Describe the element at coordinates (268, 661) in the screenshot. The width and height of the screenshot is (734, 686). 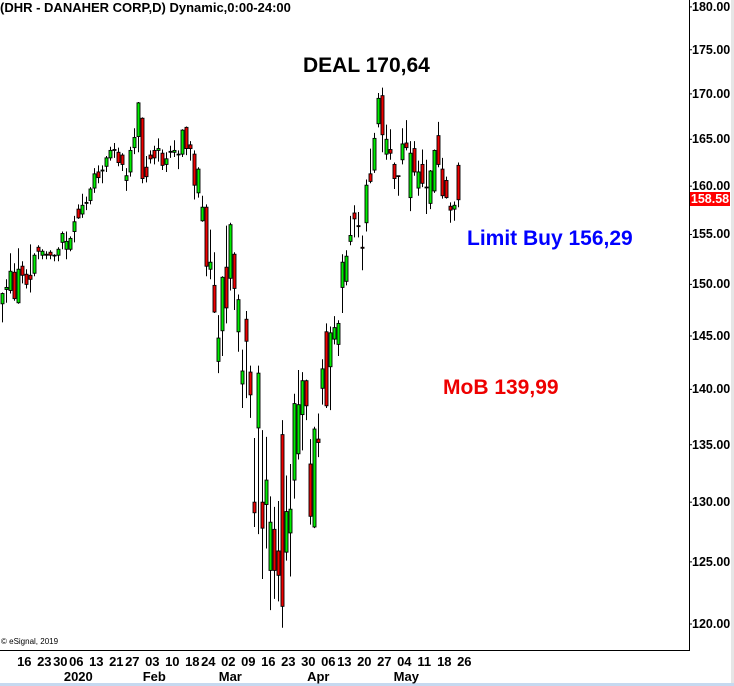
I see `x-tick-label: 16` at that location.